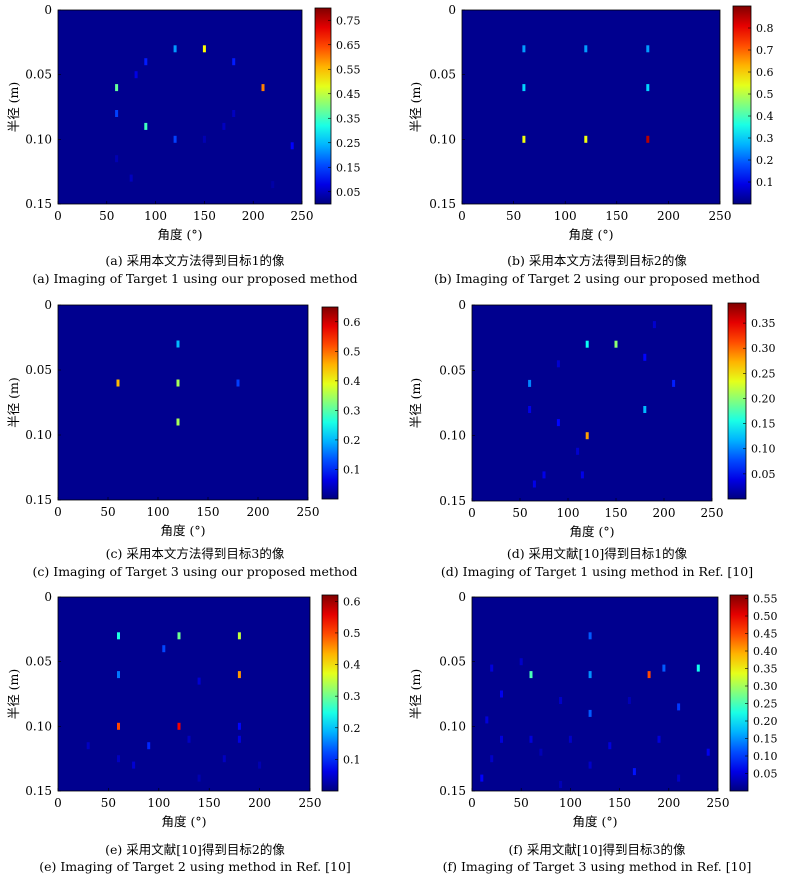 This screenshot has width=795, height=884. Describe the element at coordinates (597, 849) in the screenshot. I see `caption-cn: (f) 采用文献[10]得到目标3的像` at that location.